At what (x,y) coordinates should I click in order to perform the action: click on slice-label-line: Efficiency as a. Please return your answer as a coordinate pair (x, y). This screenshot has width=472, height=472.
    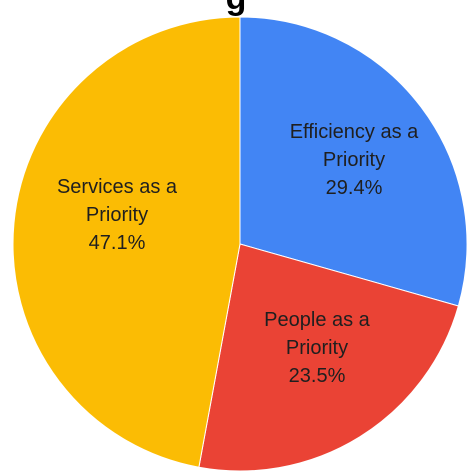
    Looking at the image, I should click on (354, 132).